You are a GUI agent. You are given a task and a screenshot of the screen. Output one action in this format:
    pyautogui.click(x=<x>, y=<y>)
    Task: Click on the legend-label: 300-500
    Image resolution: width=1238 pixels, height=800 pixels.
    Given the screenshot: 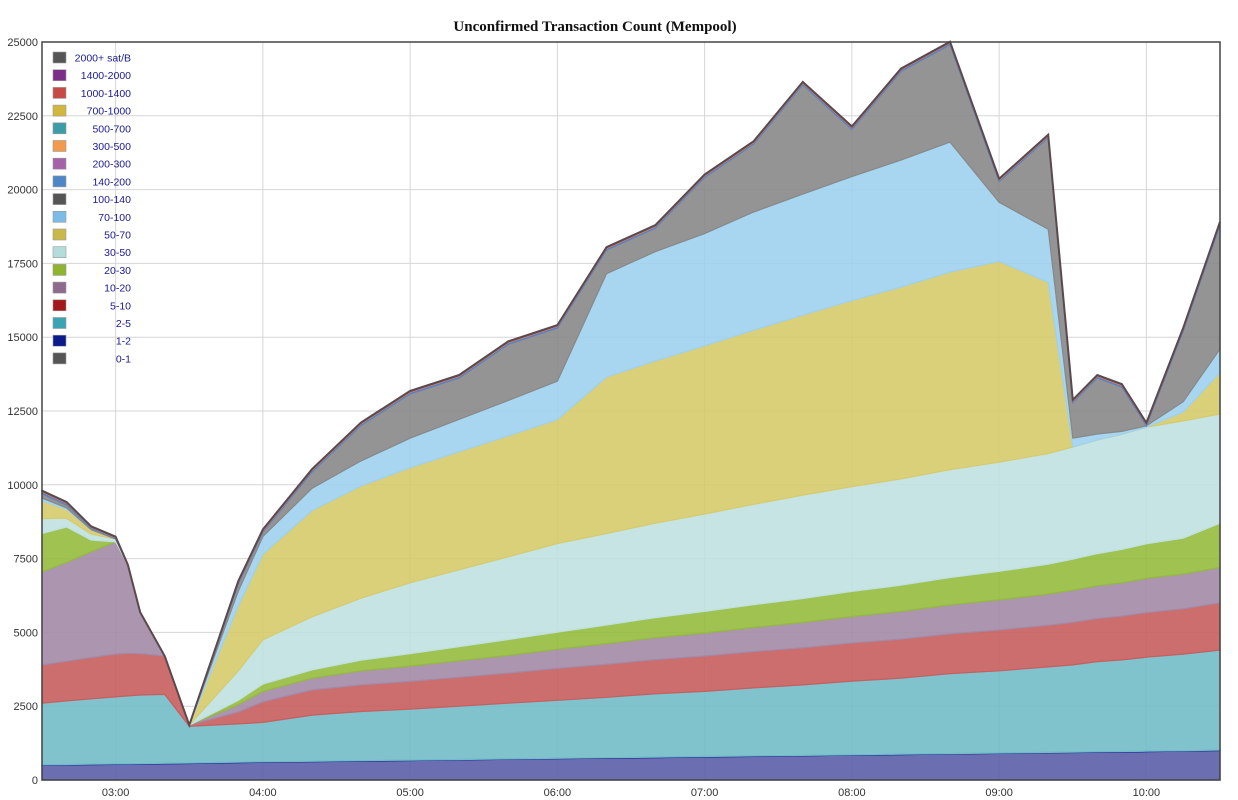 What is the action you would take?
    pyautogui.click(x=111, y=147)
    